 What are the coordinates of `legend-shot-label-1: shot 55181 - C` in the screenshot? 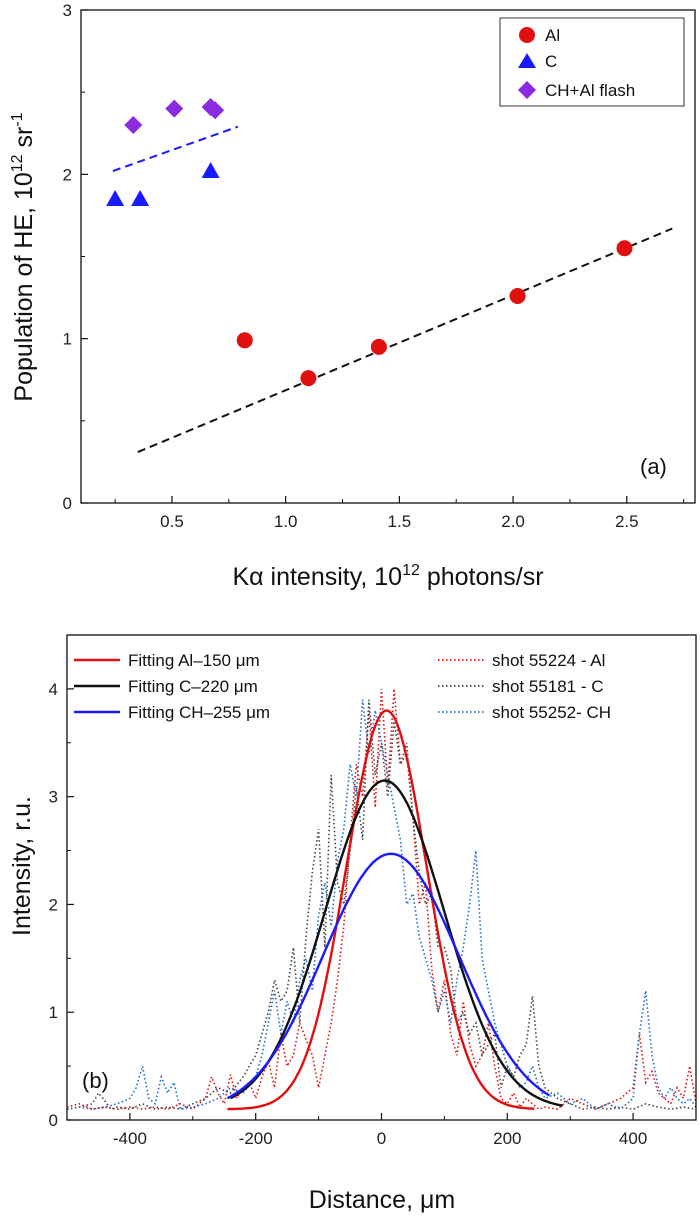 It's located at (548, 686).